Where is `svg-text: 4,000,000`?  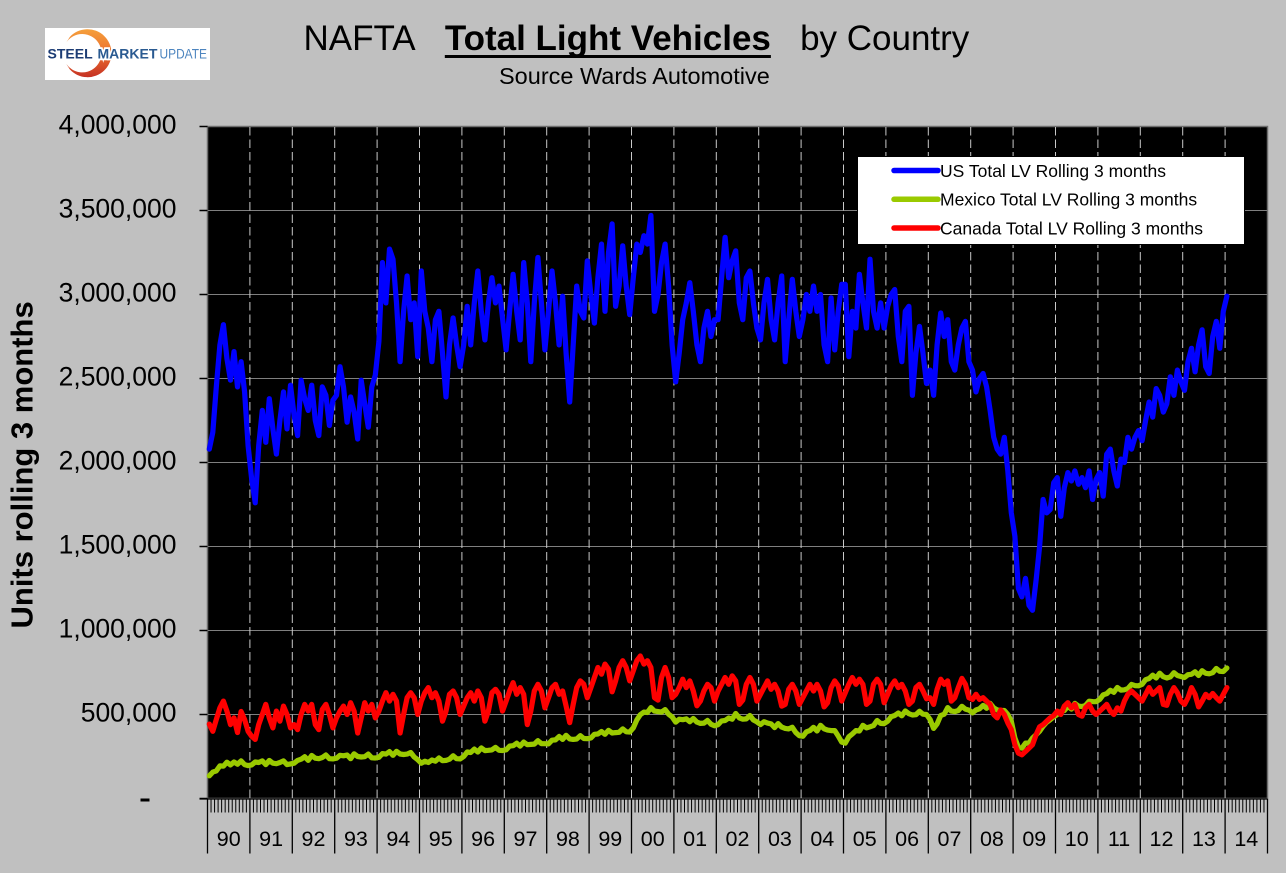
svg-text: 4,000,000 is located at coordinates (118, 125).